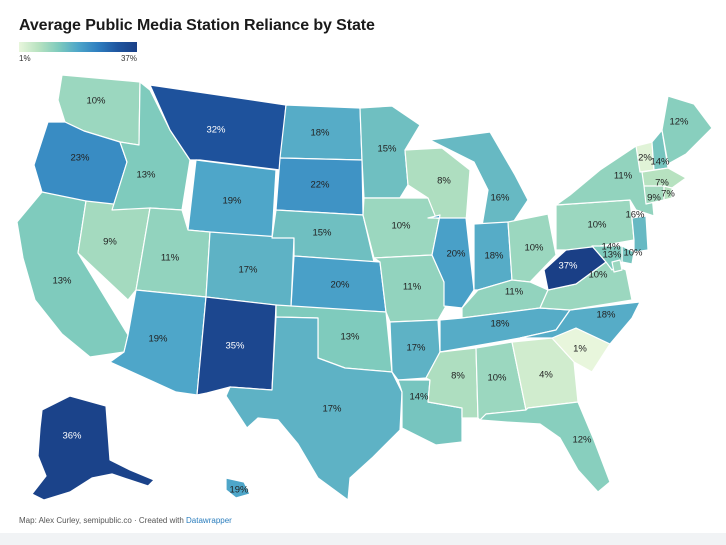 The image size is (726, 545). I want to click on state-label-ga: 4%, so click(546, 375).